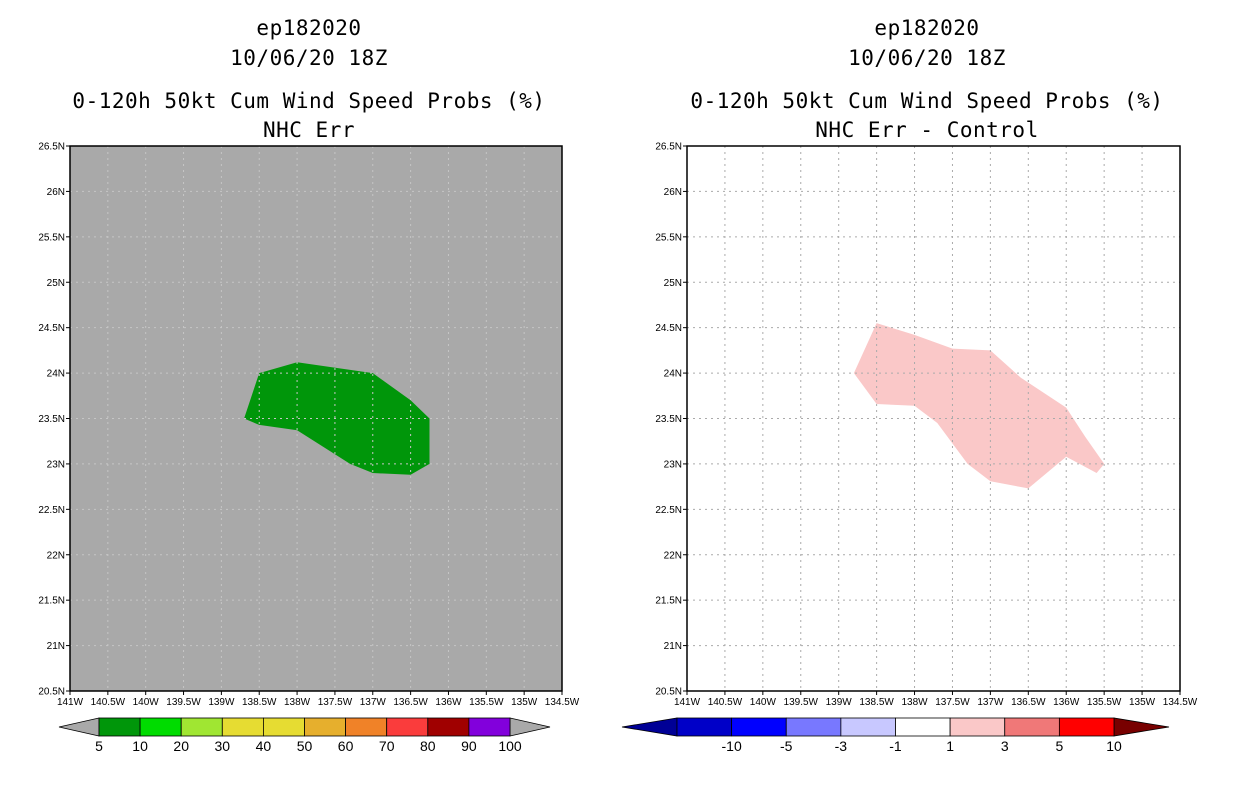 The image size is (1236, 800). What do you see at coordinates (895, 746) in the screenshot?
I see `colorbar-label: -1` at bounding box center [895, 746].